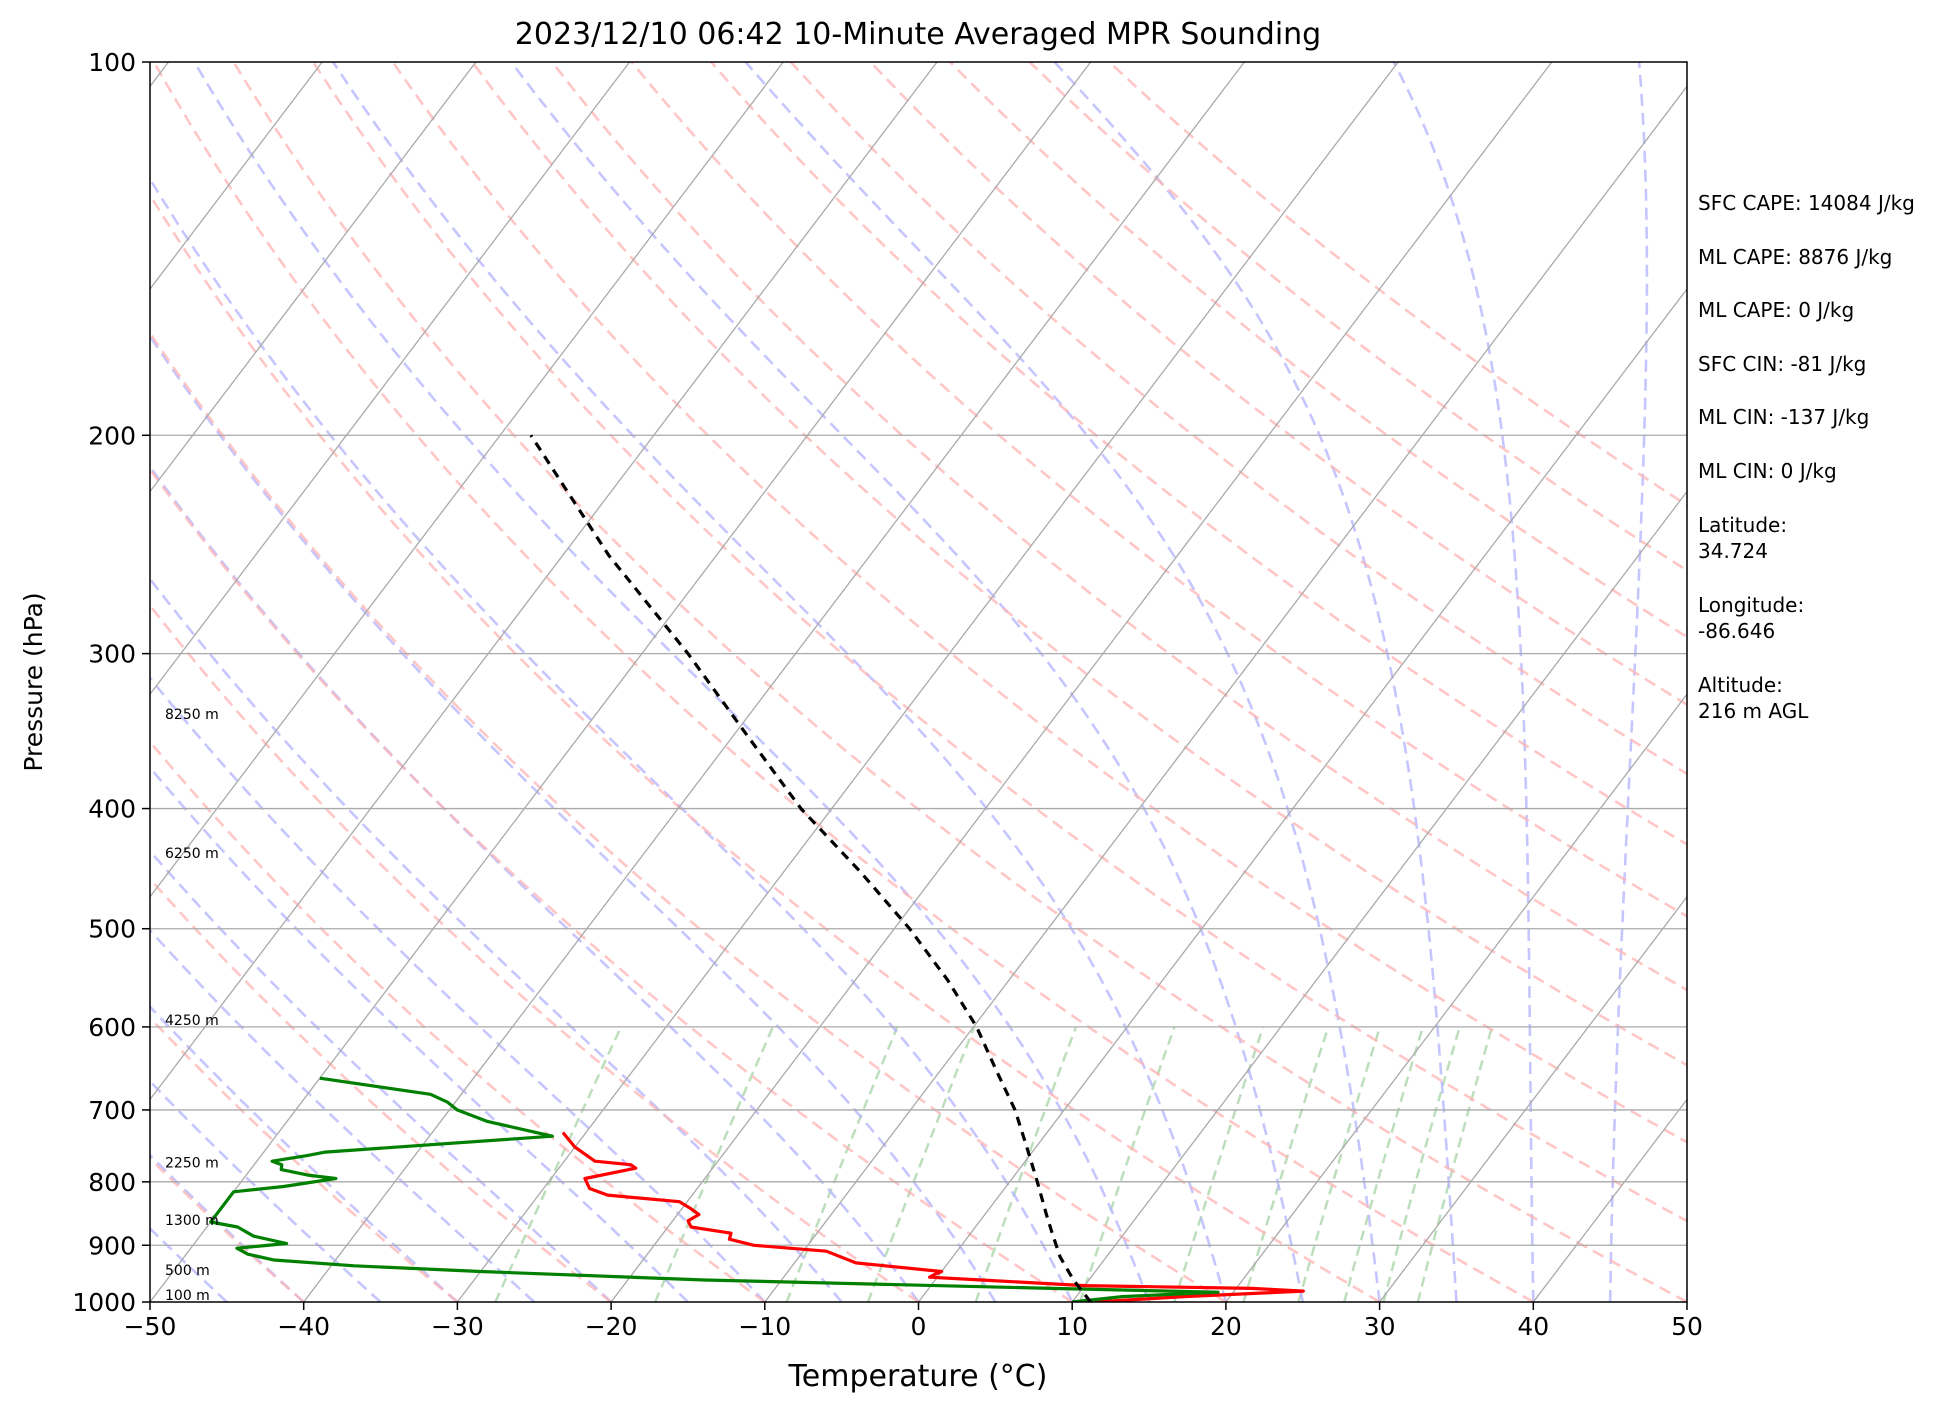 This screenshot has width=1950, height=1406. I want to click on height-label: 8250 m, so click(192, 715).